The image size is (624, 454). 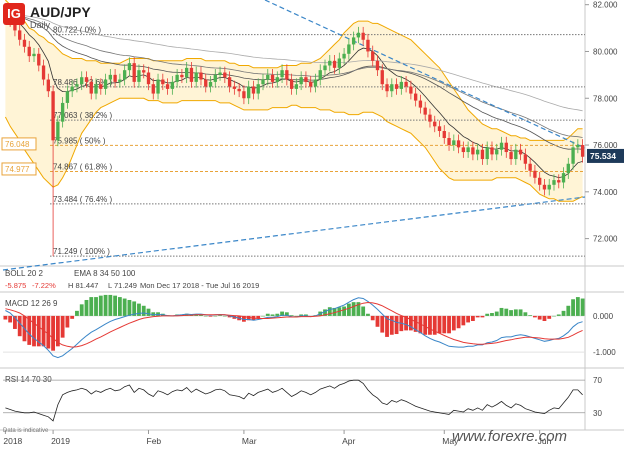 What do you see at coordinates (605, 51) in the screenshot?
I see `price-y-tick-label: 80.000` at bounding box center [605, 51].